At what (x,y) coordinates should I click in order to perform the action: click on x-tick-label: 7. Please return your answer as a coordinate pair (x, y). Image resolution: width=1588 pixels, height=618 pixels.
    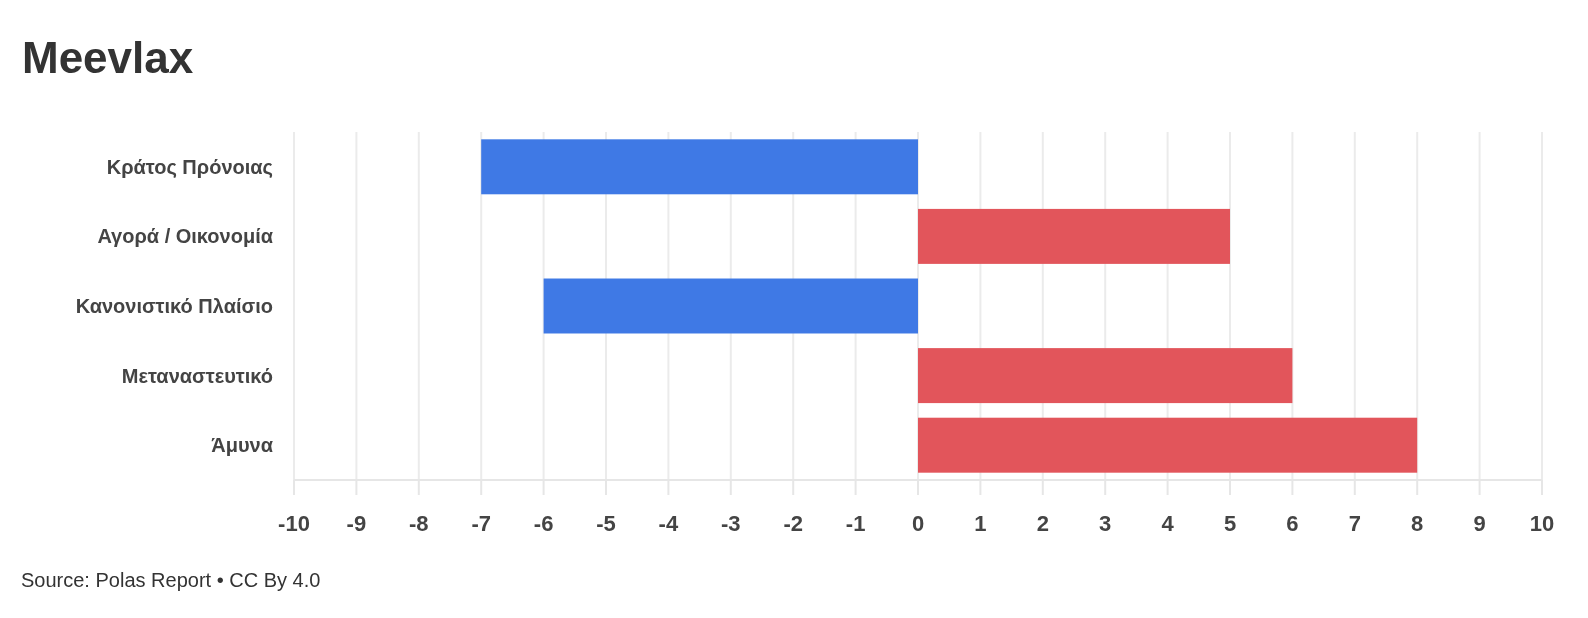
    Looking at the image, I should click on (1354, 523).